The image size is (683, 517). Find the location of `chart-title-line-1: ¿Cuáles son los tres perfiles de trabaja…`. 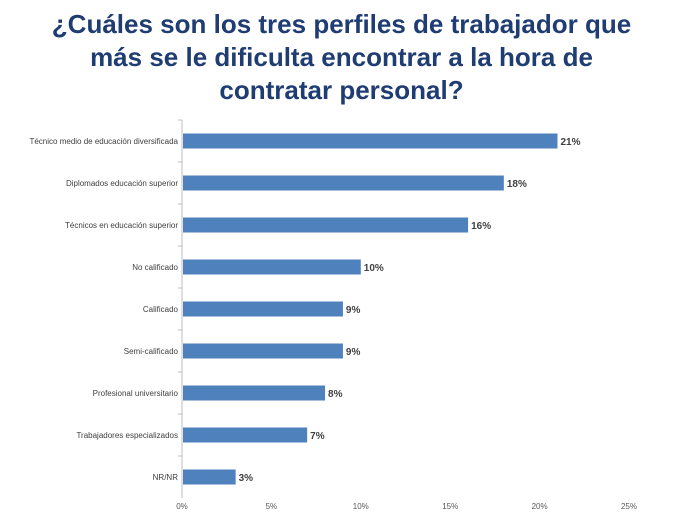

chart-title-line-1: ¿Cuáles son los tres perfiles de trabaja… is located at coordinates (341, 24).